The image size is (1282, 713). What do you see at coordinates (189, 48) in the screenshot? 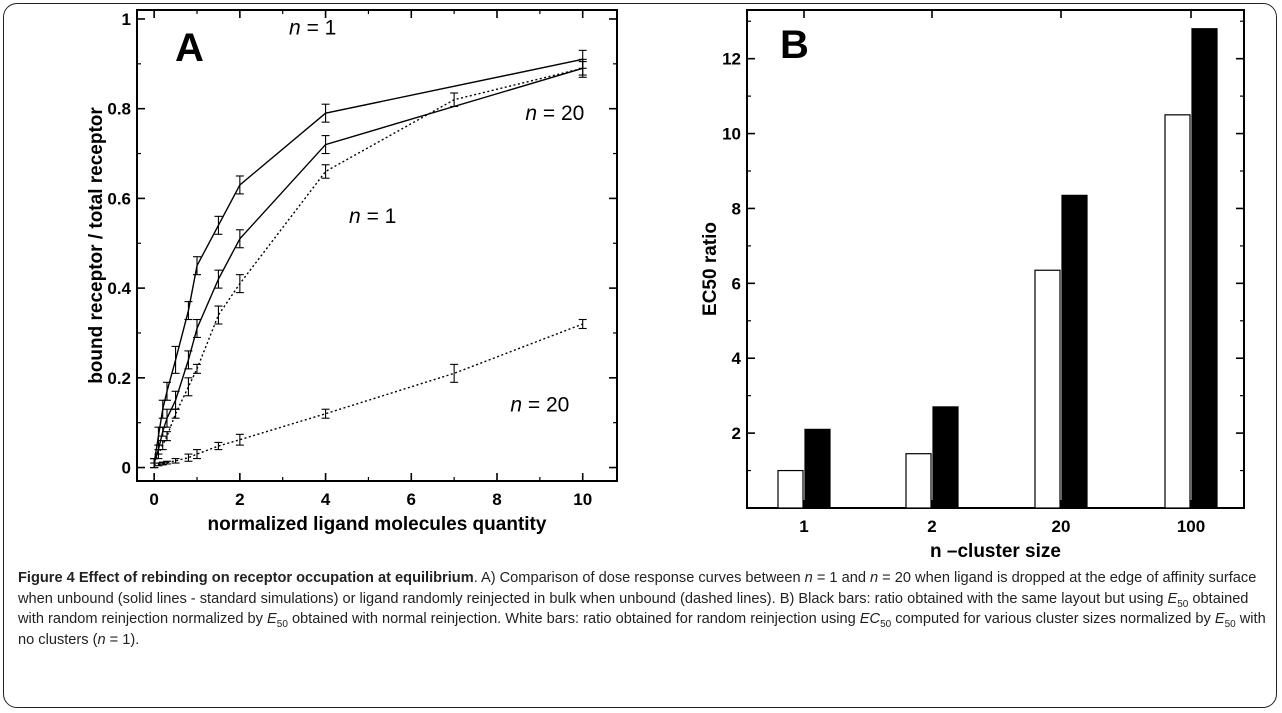
I see `panel-label-a: A` at bounding box center [189, 48].